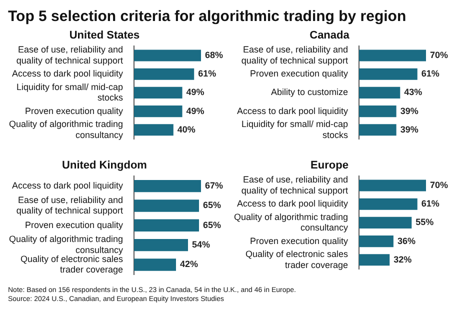 This screenshot has width=462, height=324. Describe the element at coordinates (201, 245) in the screenshot. I see `data-label: 54%` at that location.